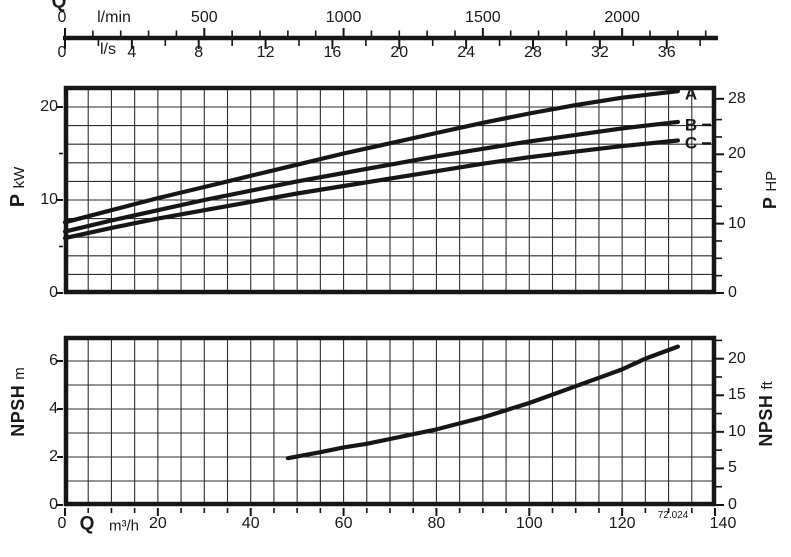  Describe the element at coordinates (737, 395) in the screenshot. I see `npsh-curve-y2-tick-label: 15` at that location.